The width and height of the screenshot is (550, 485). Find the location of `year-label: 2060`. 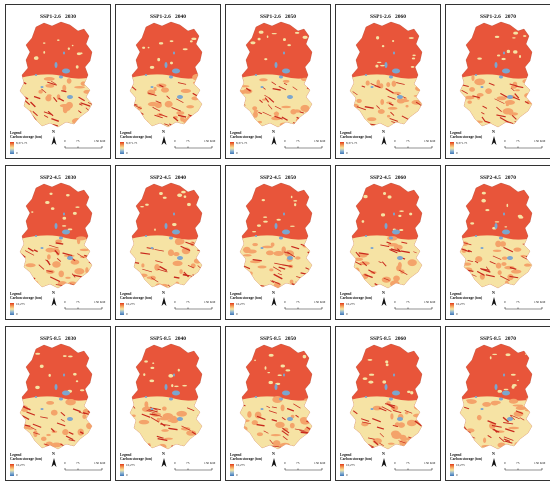

year-label: 2060 is located at coordinates (401, 339).